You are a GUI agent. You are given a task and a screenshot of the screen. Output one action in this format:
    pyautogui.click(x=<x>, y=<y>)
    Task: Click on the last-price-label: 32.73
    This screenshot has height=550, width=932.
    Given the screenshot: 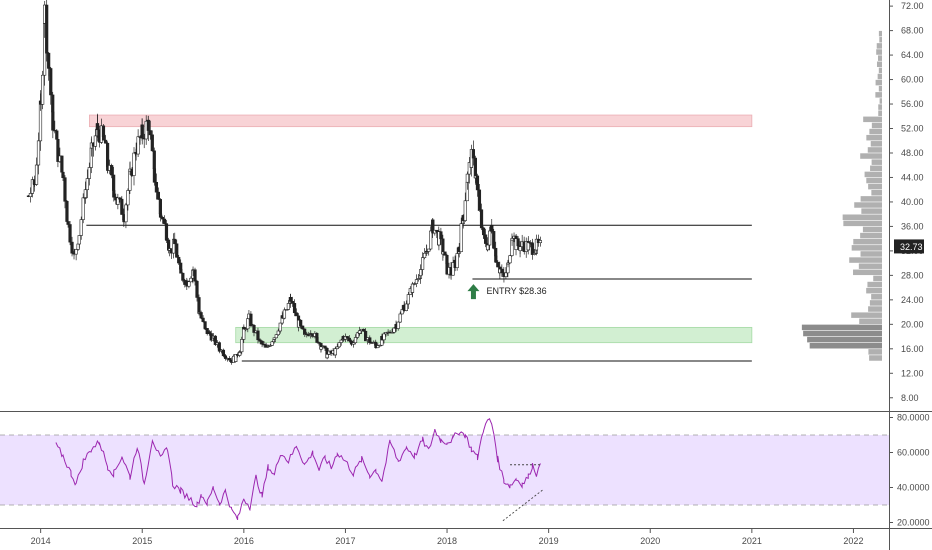 What is the action you would take?
    pyautogui.click(x=911, y=247)
    